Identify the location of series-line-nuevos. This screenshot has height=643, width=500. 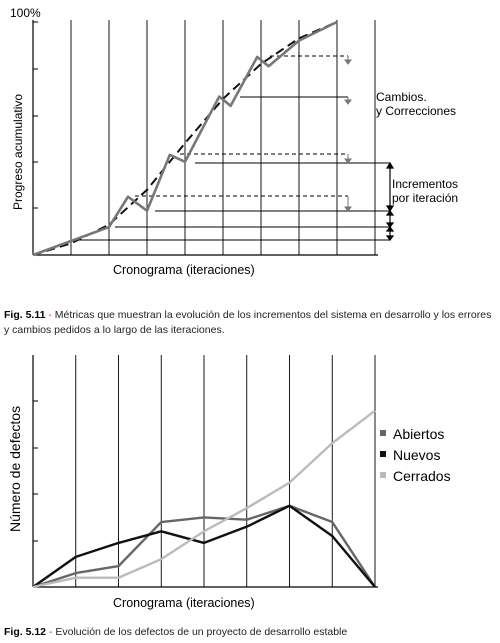
(204, 546).